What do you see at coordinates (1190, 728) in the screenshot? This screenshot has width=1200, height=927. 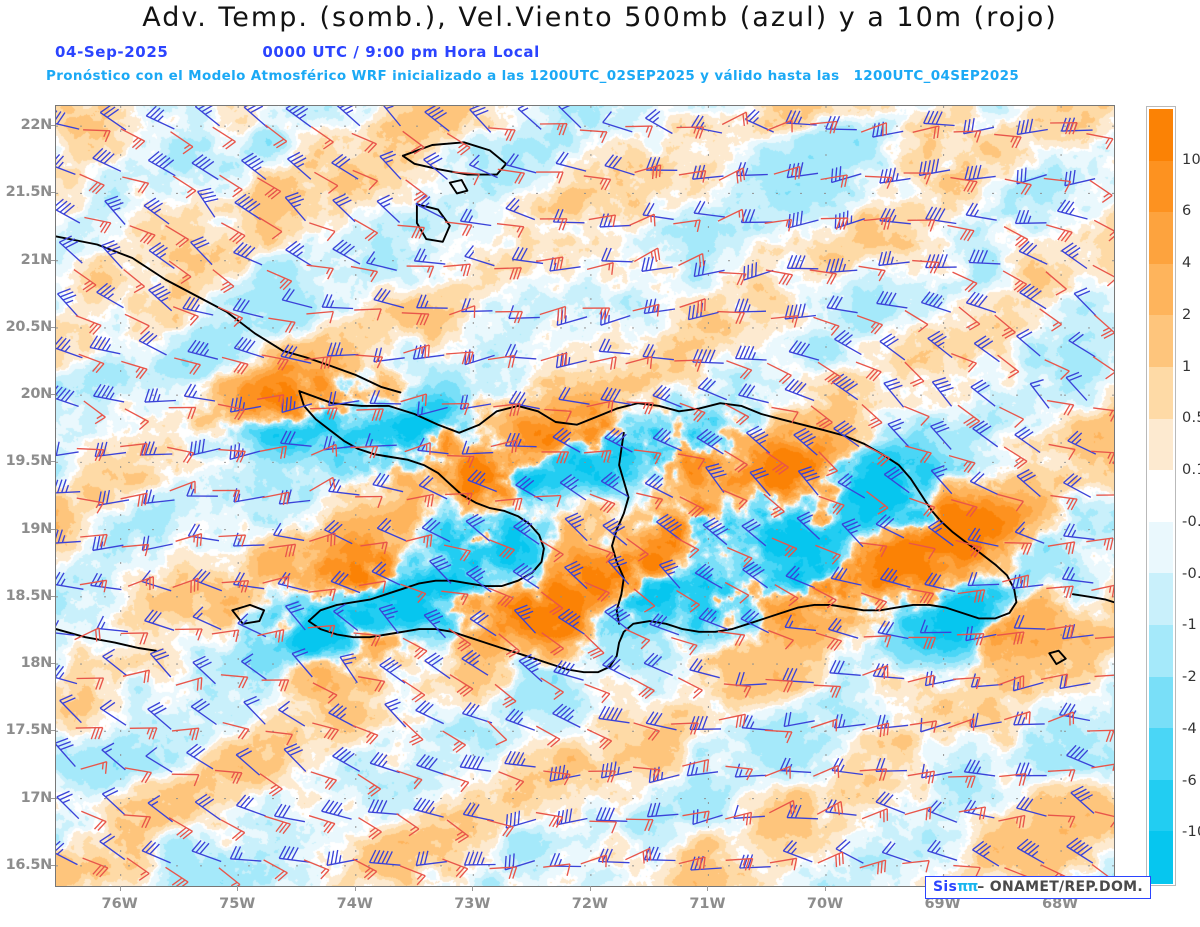 I see `colorbar-tick-label: -4` at bounding box center [1190, 728].